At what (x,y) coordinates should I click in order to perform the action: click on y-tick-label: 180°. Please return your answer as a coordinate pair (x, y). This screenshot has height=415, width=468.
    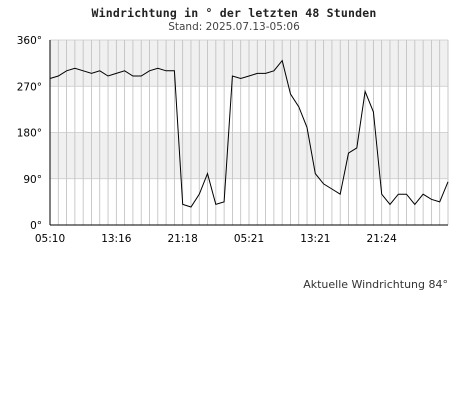
    Looking at the image, I should click on (29, 134).